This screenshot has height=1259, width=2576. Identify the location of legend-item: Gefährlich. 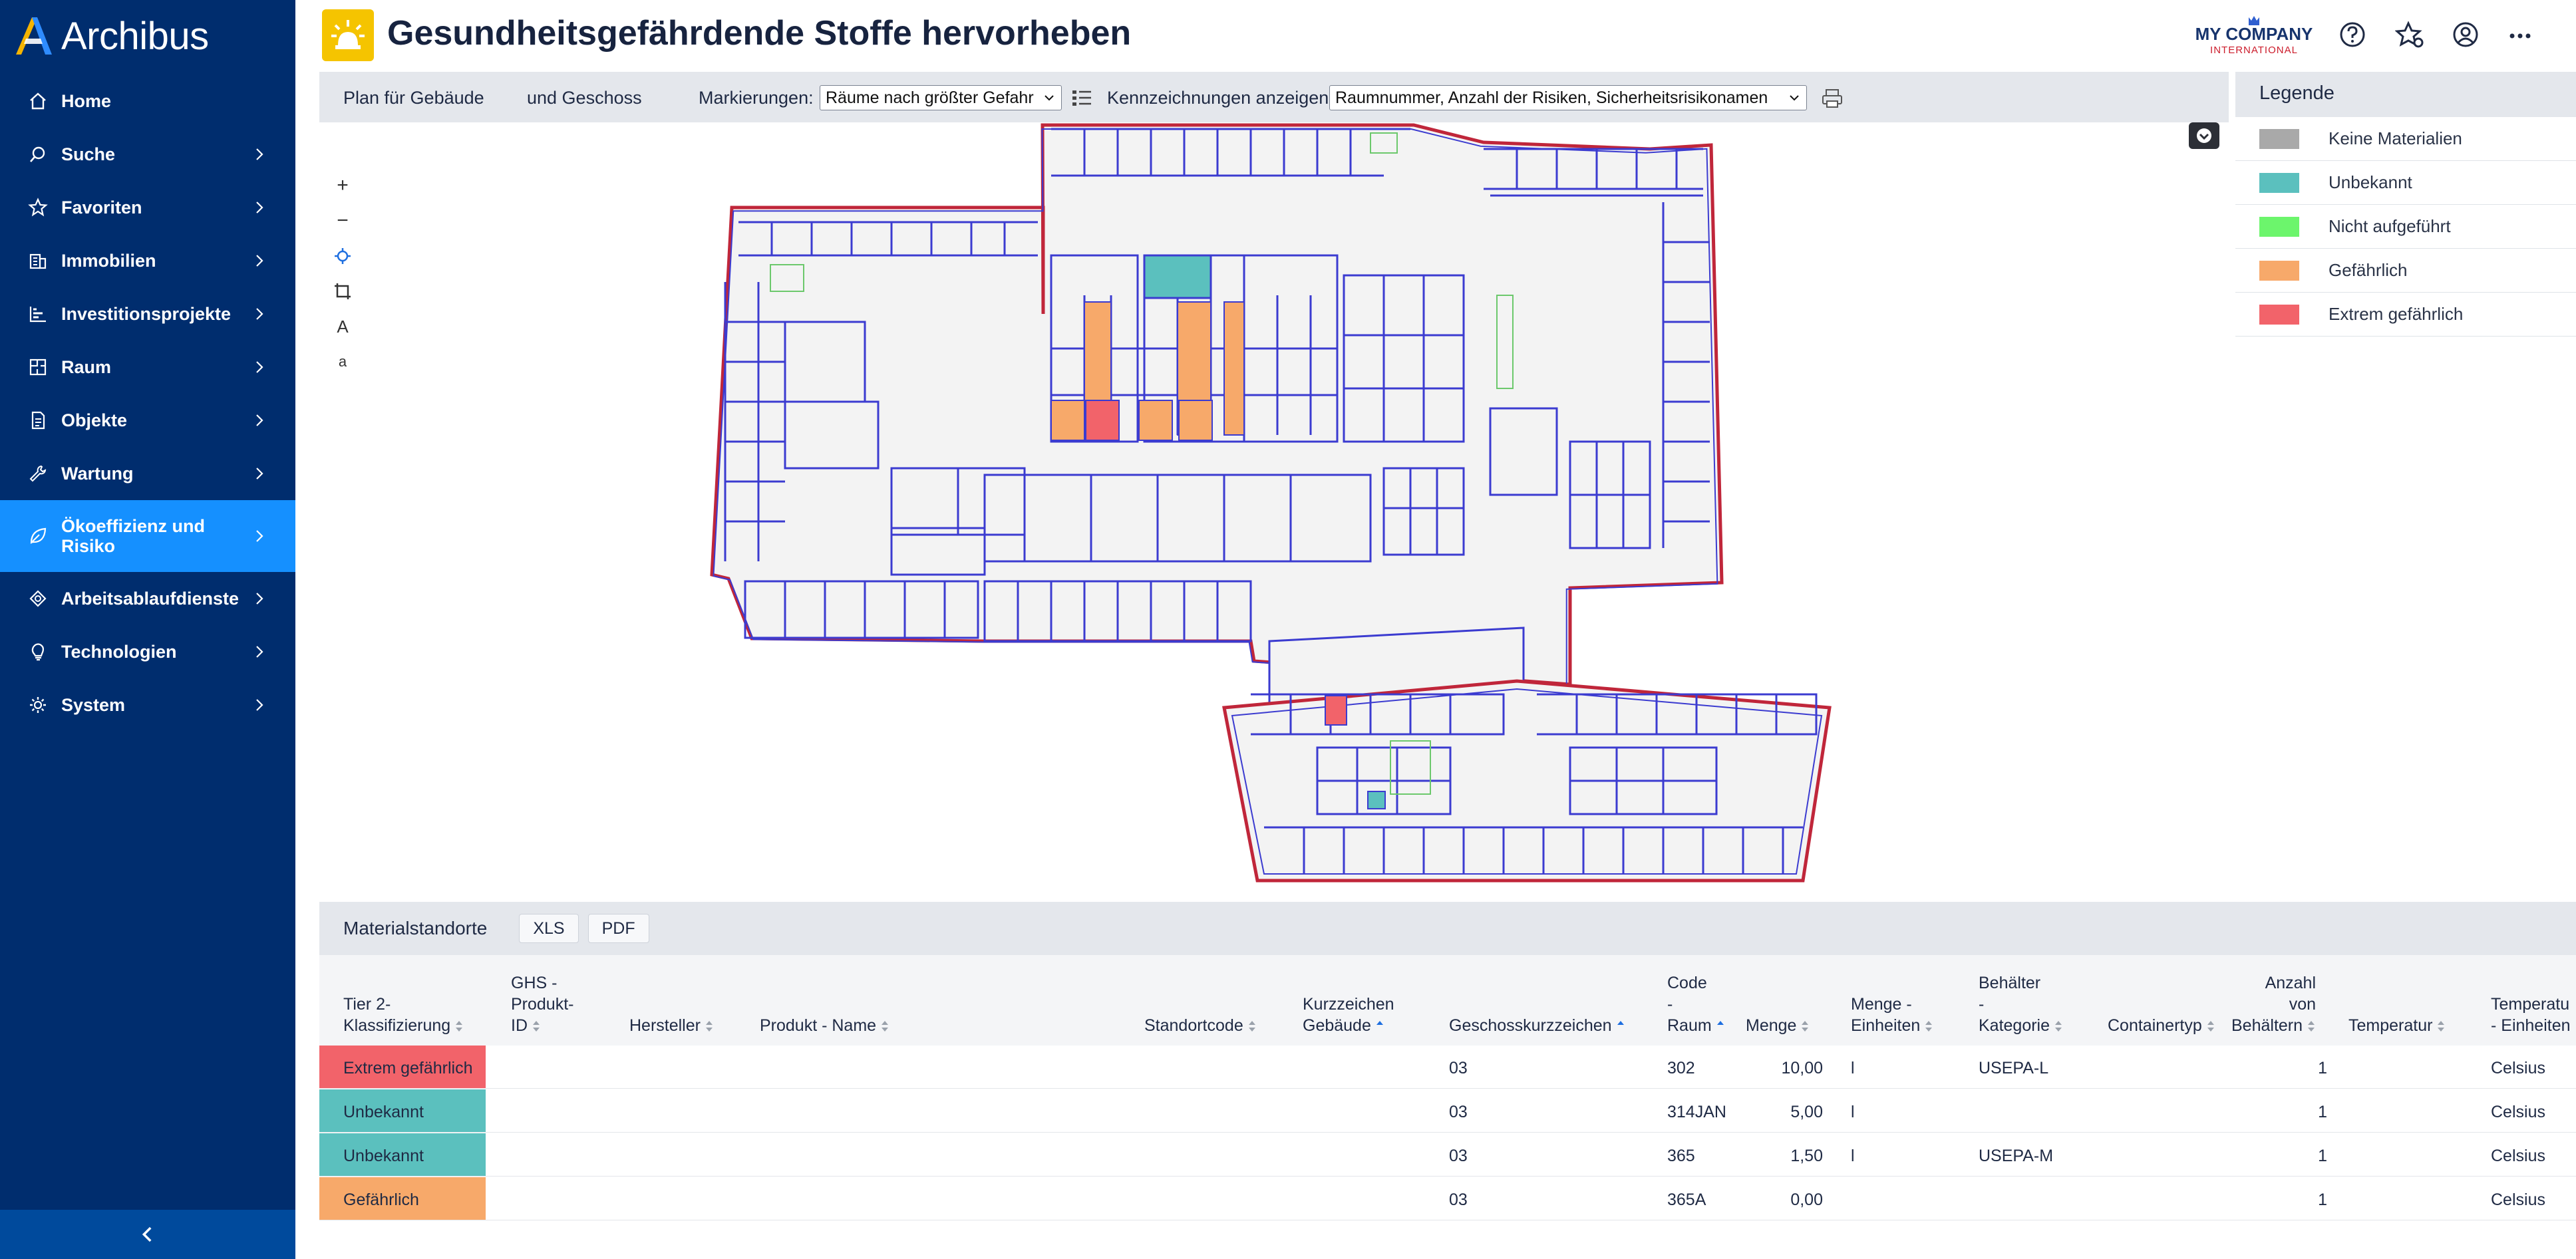
(2405, 271).